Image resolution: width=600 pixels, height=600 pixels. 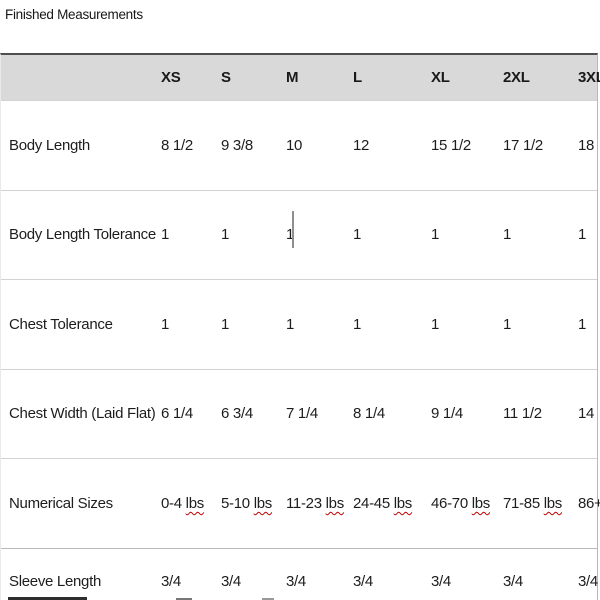 I want to click on cell: 6 3/4, so click(x=237, y=414).